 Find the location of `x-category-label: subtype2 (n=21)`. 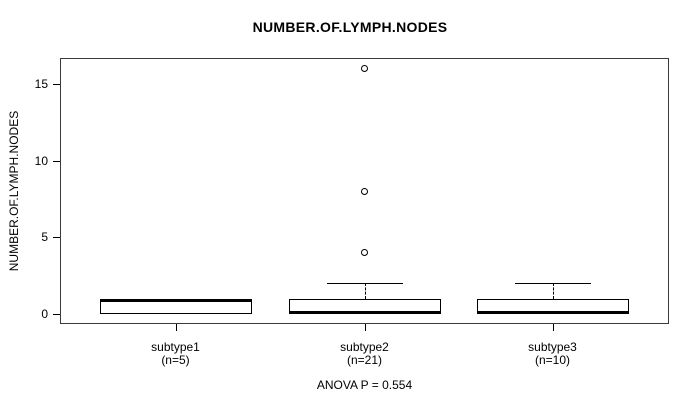

x-category-label: subtype2 (n=21) is located at coordinates (365, 354).